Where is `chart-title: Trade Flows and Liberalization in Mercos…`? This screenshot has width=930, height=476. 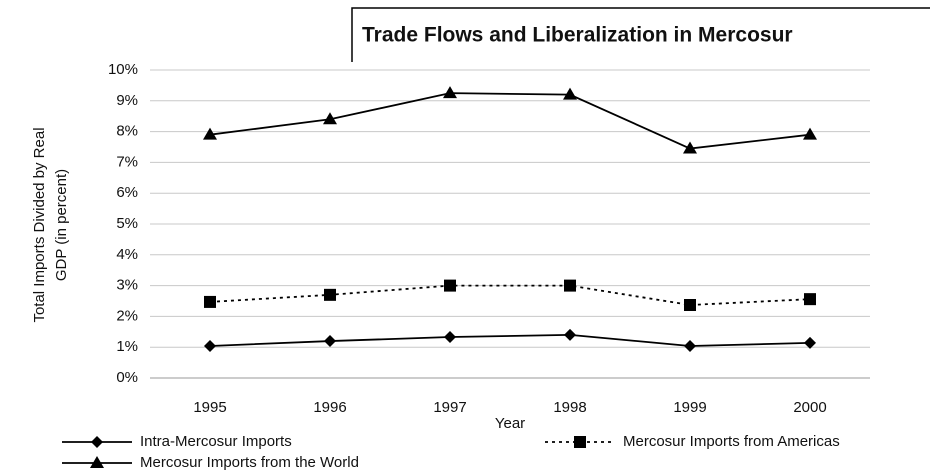 chart-title: Trade Flows and Liberalization in Mercos… is located at coordinates (577, 35).